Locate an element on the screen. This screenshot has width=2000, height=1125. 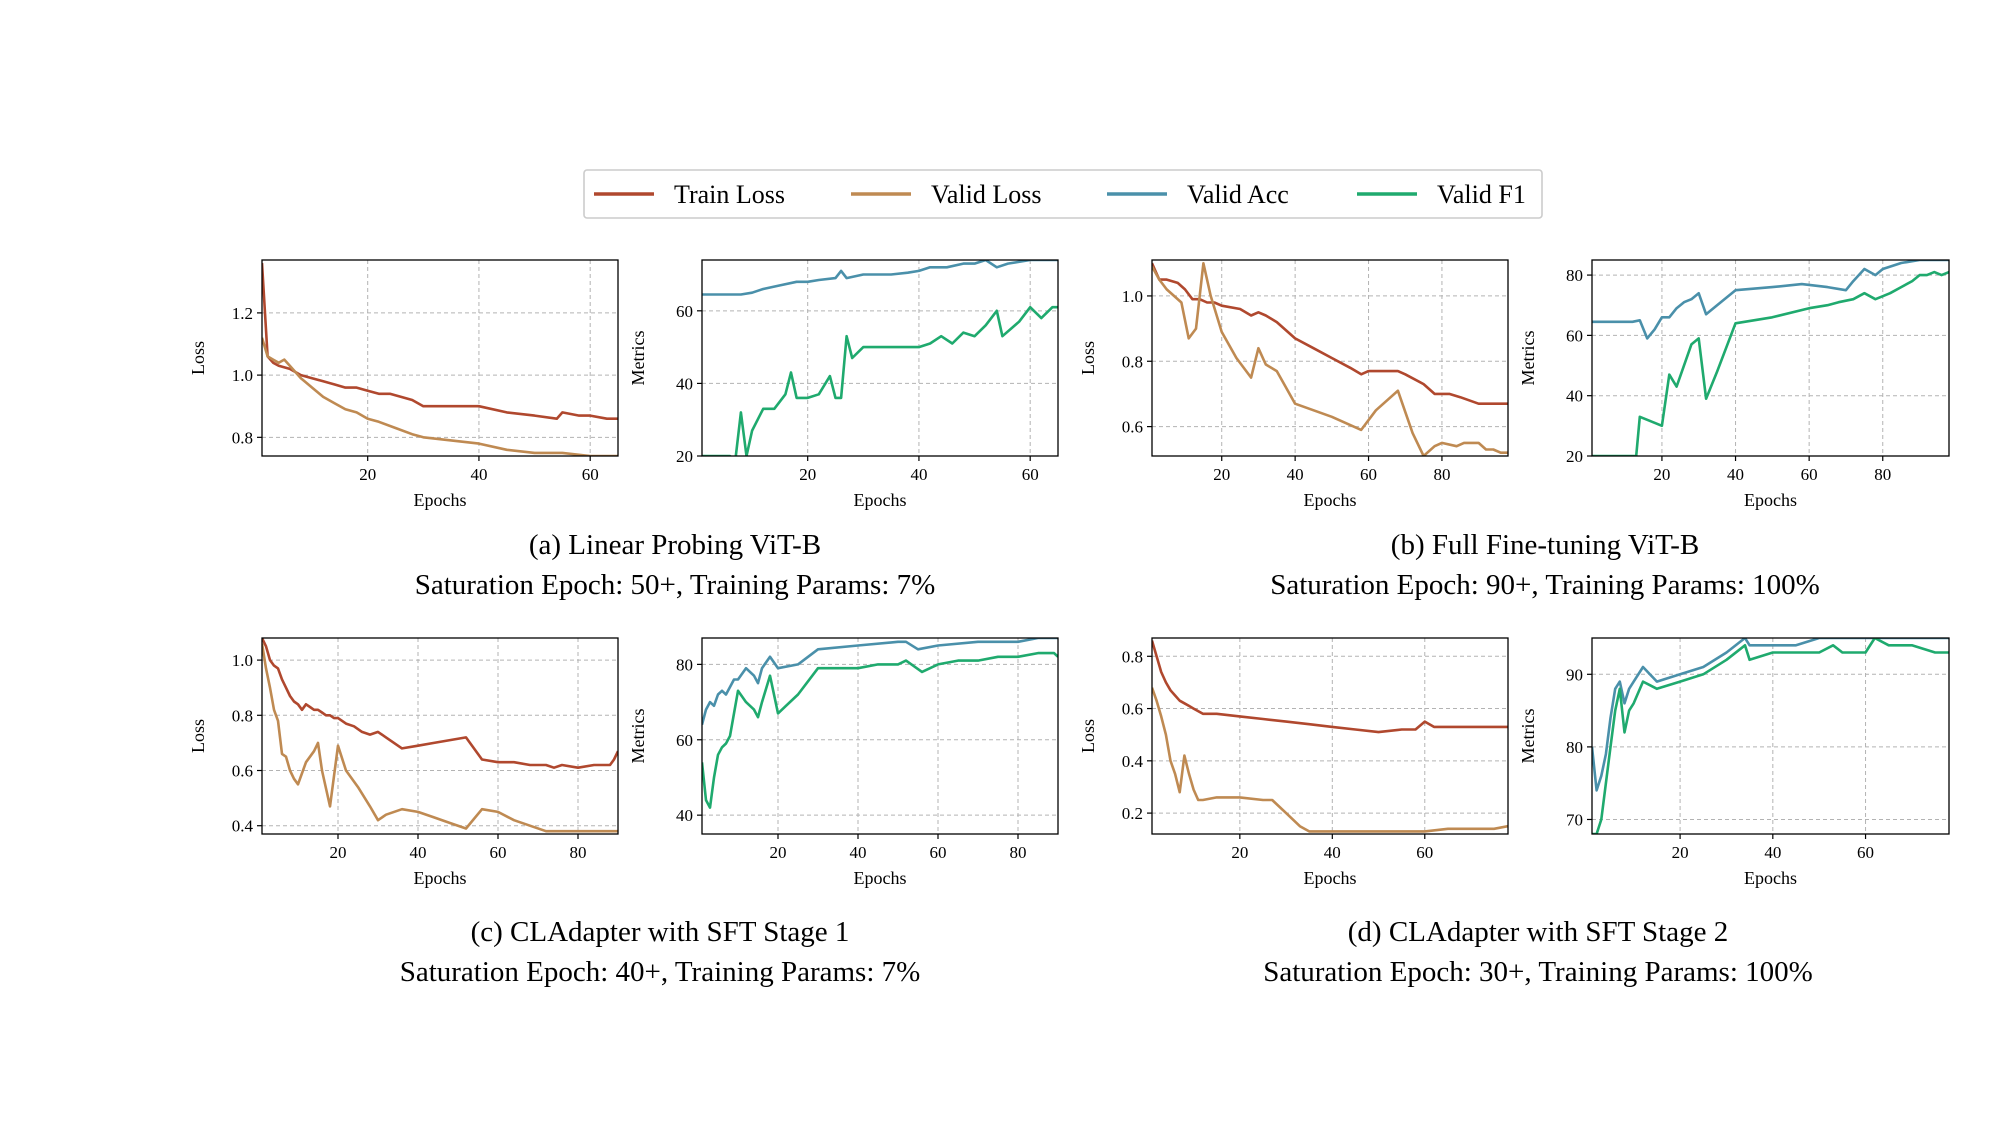
legend-frame is located at coordinates (1063, 194).